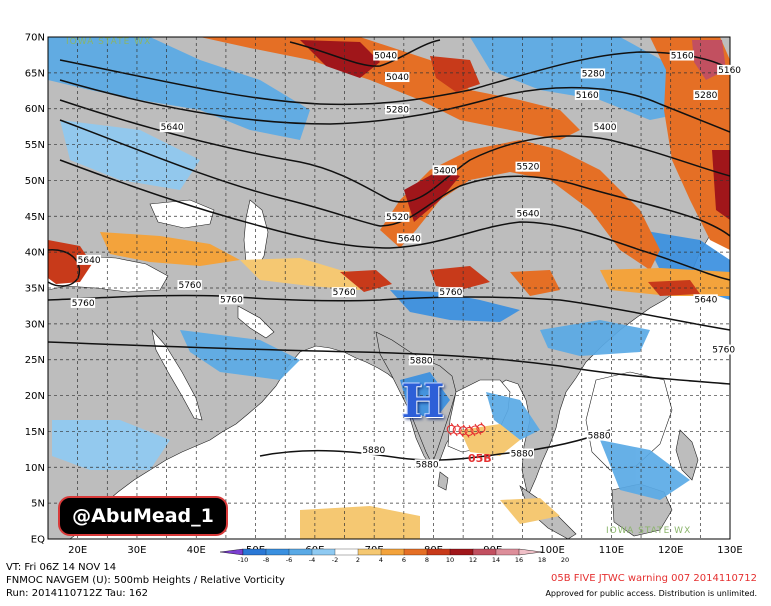  Describe the element at coordinates (340, 59) in the screenshot. I see `vort-core-north` at that location.